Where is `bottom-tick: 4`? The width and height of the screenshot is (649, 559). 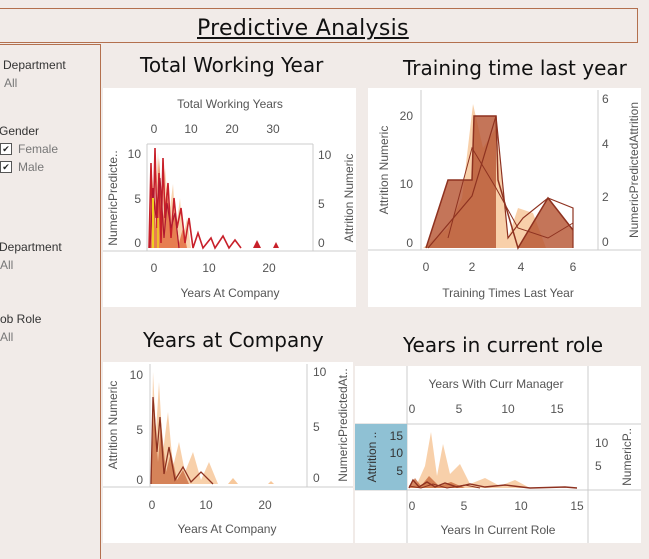 bottom-tick: 4 is located at coordinates (521, 267).